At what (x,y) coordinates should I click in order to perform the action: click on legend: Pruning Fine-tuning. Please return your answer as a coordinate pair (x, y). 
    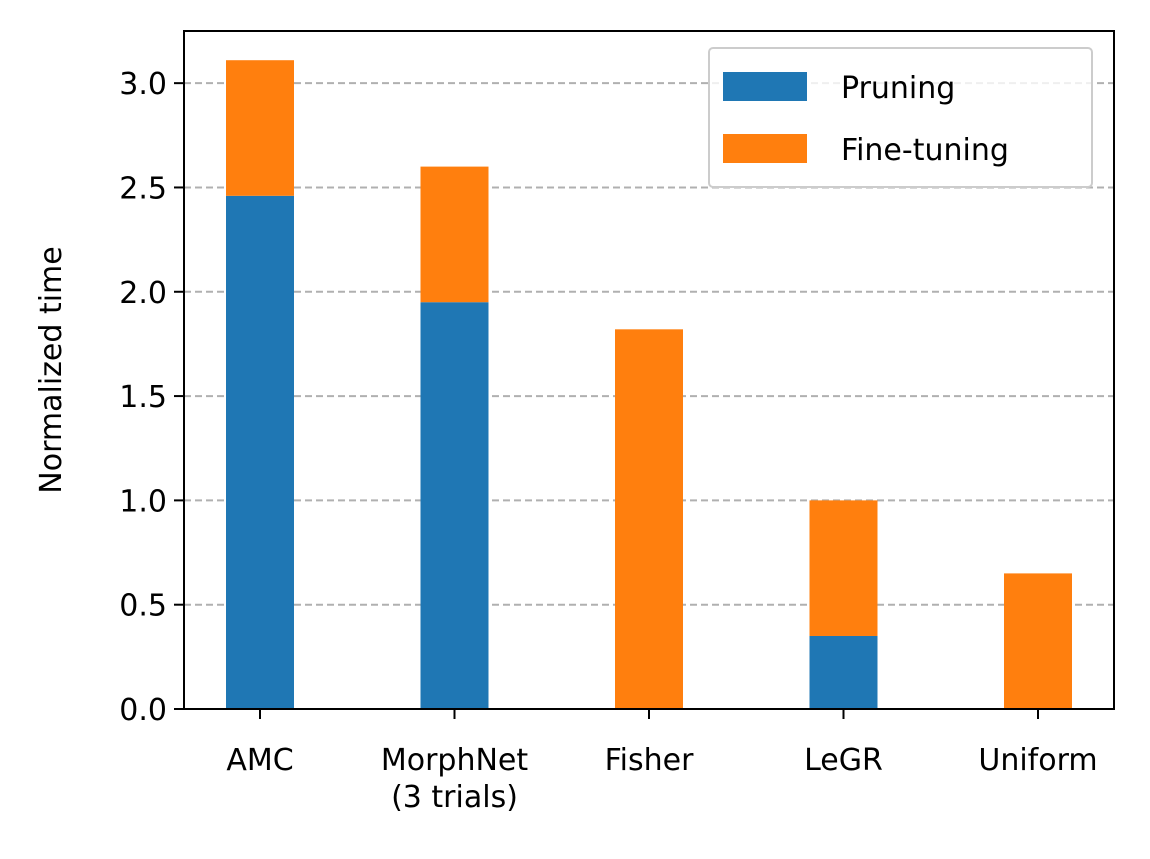
    Looking at the image, I should click on (900, 117).